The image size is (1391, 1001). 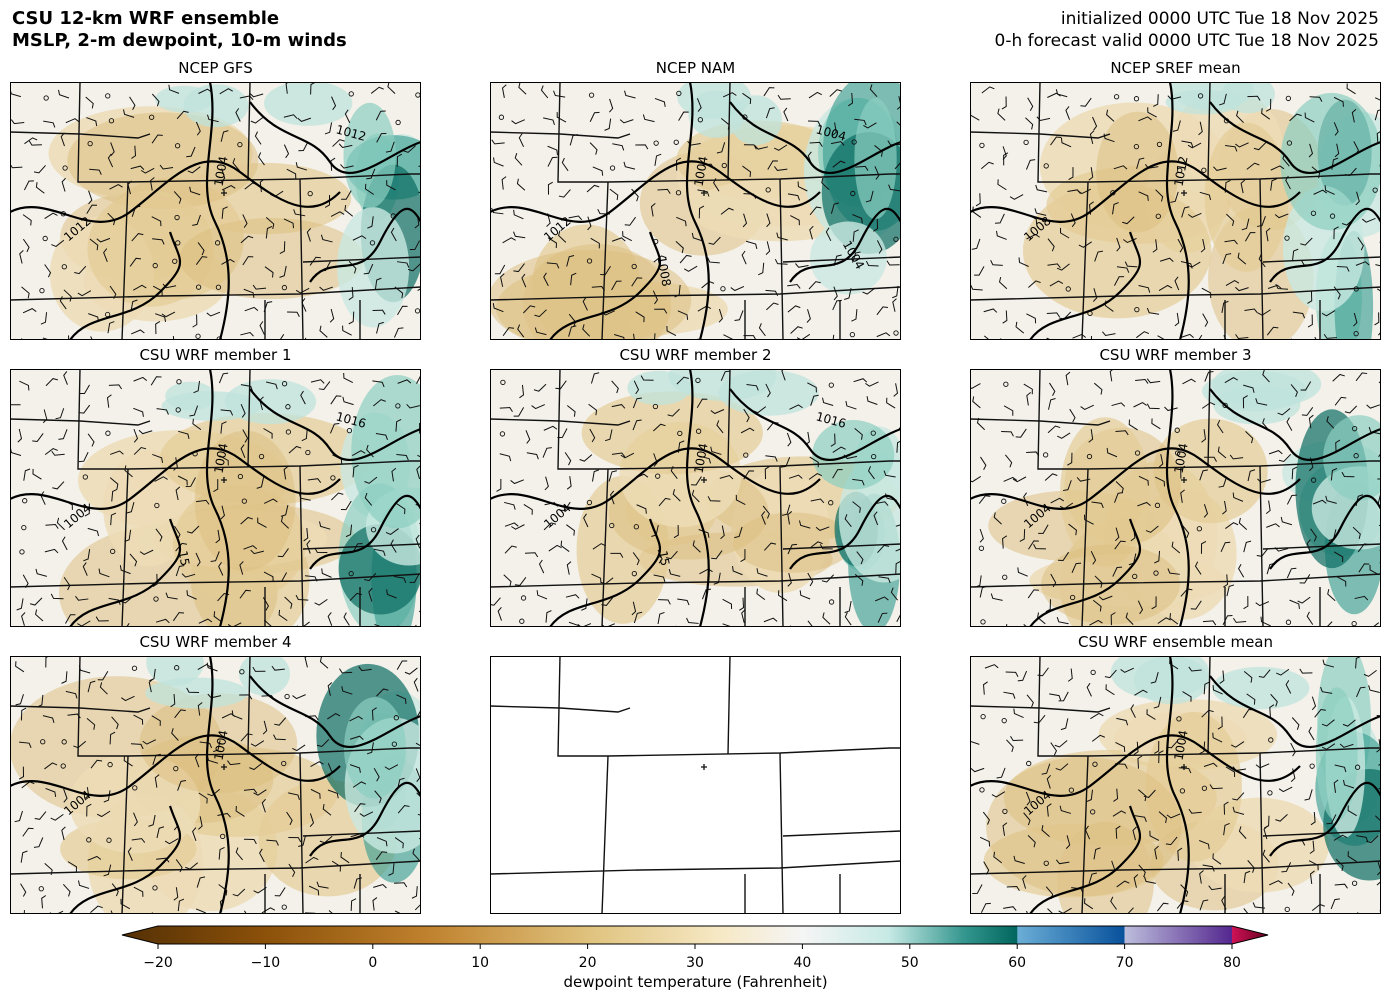 I want to click on title-line-1: CSU 12-km WRF ensemble, so click(x=146, y=18).